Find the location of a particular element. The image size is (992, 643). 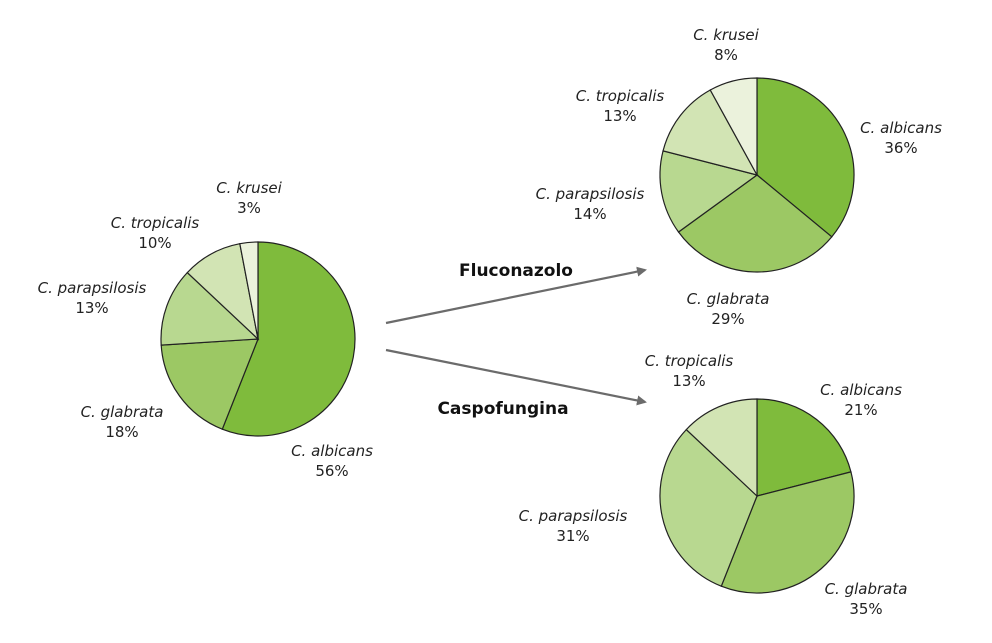

slice-value-c-krusei: 8% is located at coordinates (726, 55).